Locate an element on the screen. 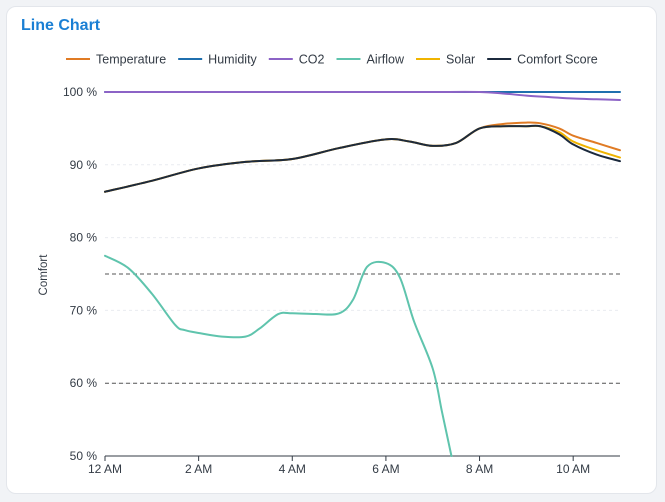  legend-item-airflow: Airflow is located at coordinates (370, 60).